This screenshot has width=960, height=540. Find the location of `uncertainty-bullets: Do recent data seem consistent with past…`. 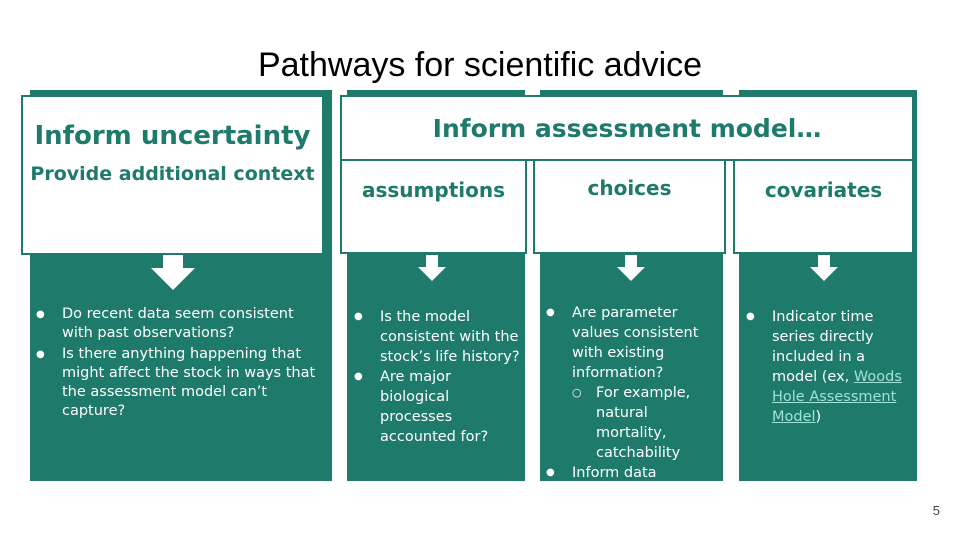

uncertainty-bullets: Do recent data seem consistent with past… is located at coordinates (179, 363).